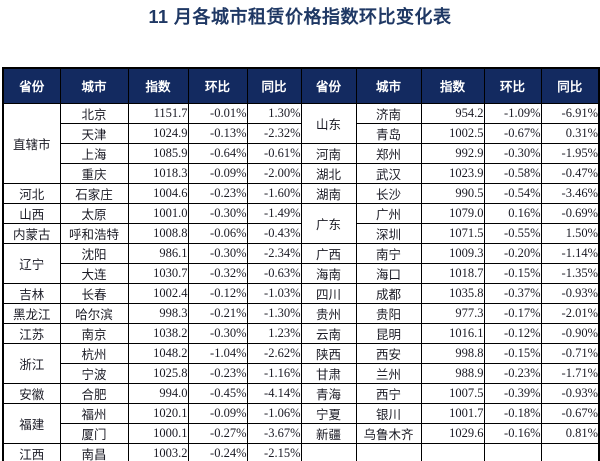 The image size is (600, 461). I want to click on province-cell: 广东, so click(328, 223).